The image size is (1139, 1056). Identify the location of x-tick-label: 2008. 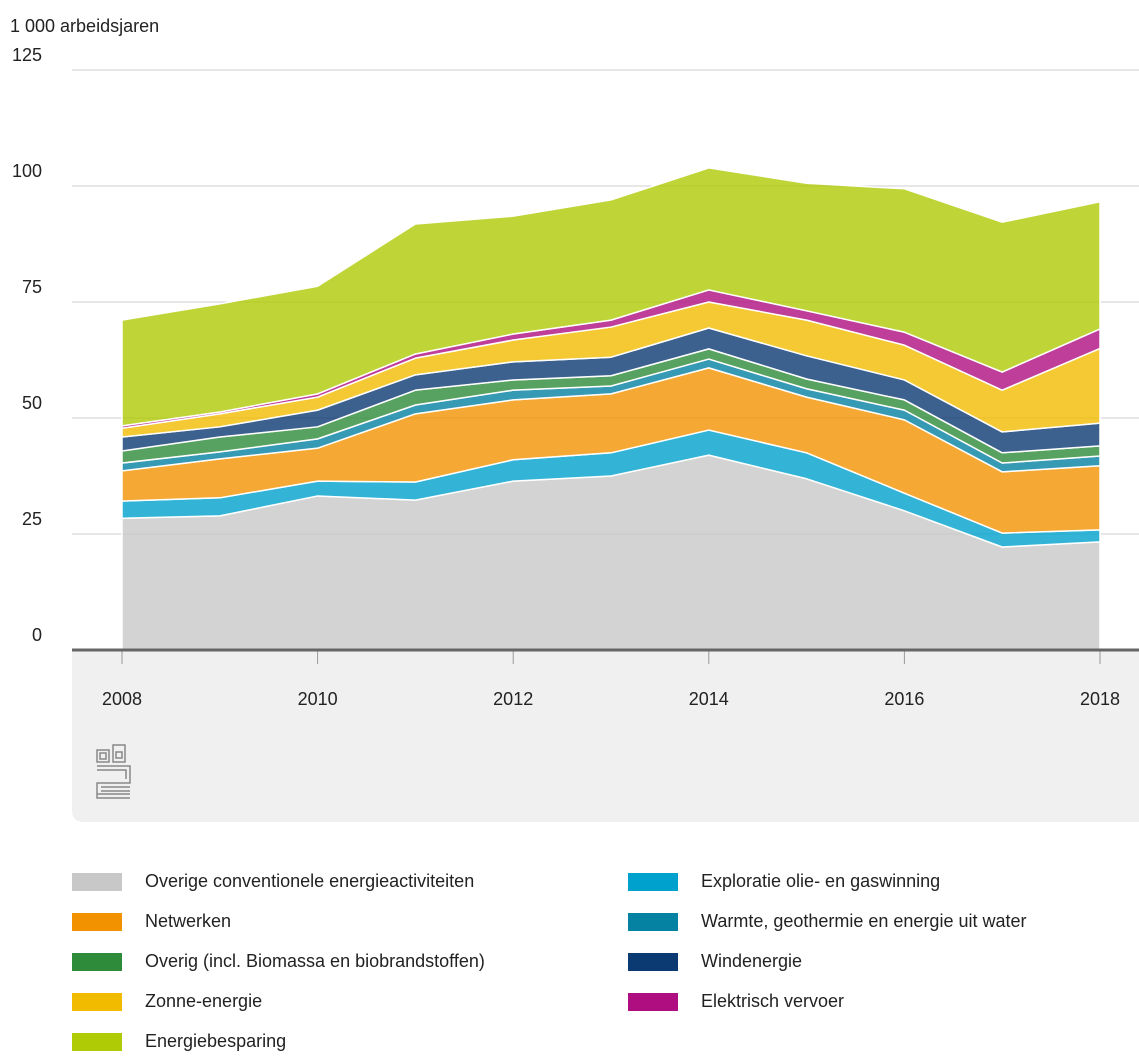
(122, 699).